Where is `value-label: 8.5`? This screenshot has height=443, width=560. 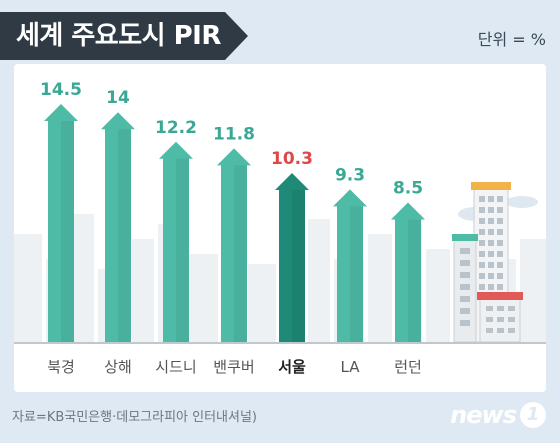
value-label: 8.5 is located at coordinates (408, 188).